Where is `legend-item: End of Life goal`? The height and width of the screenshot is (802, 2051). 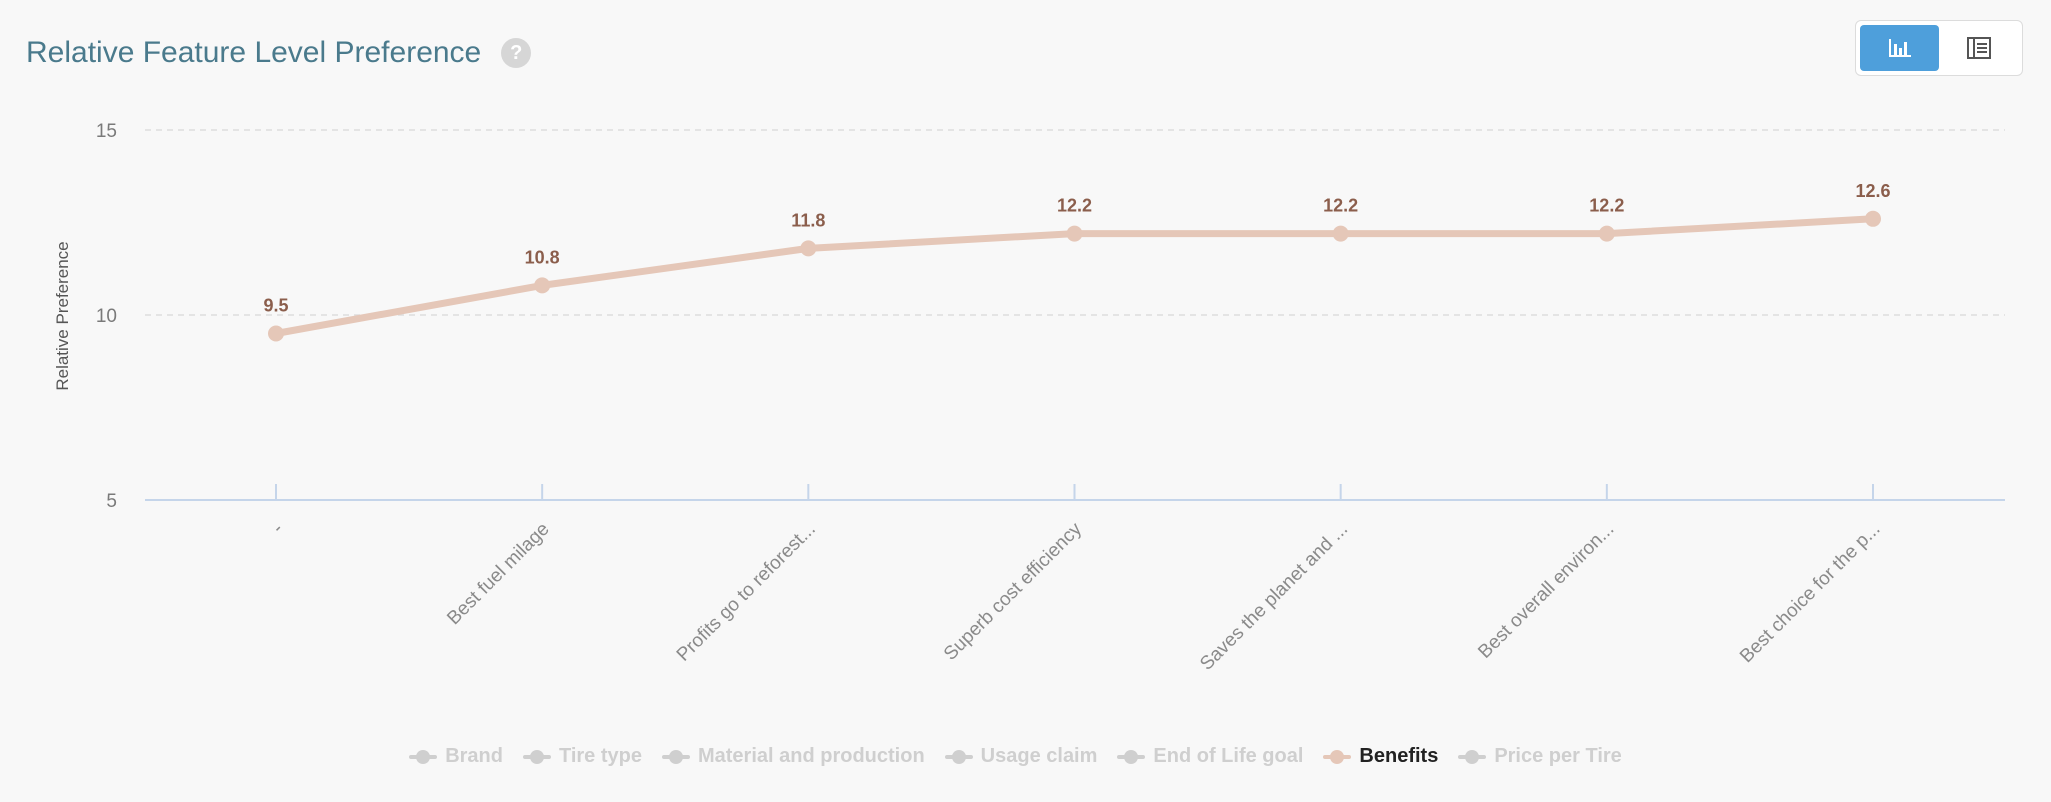
legend-item: End of Life goal is located at coordinates (1210, 756).